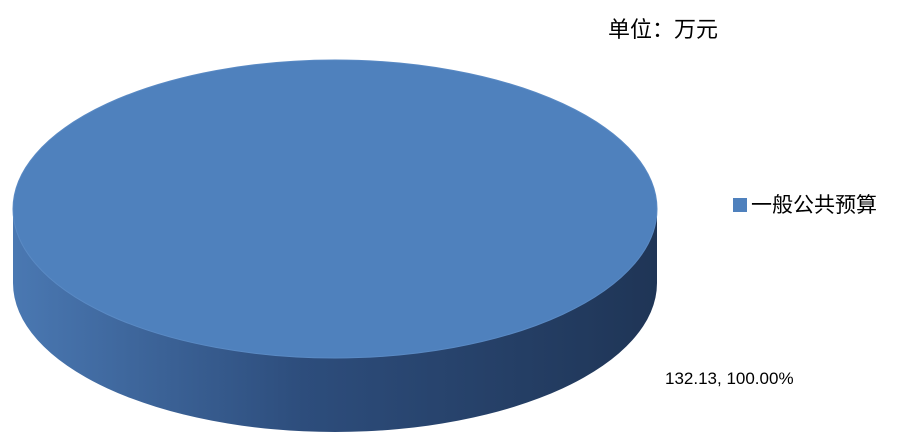  Describe the element at coordinates (814, 205) in the screenshot. I see `legend-label: 一般公共预算` at that location.